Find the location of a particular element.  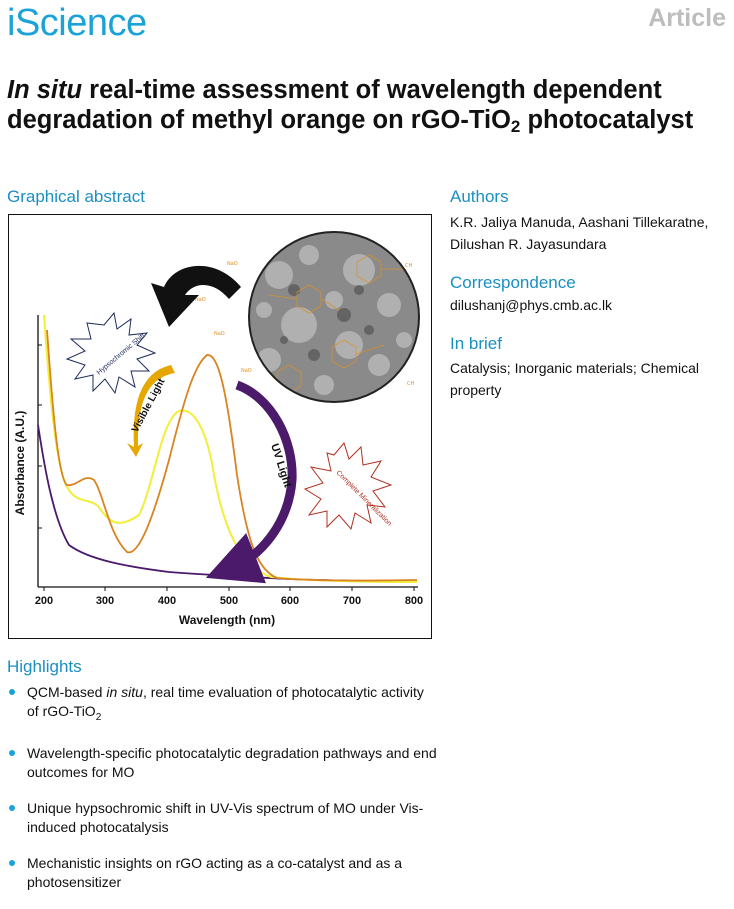

article-type-label: Article is located at coordinates (687, 18).